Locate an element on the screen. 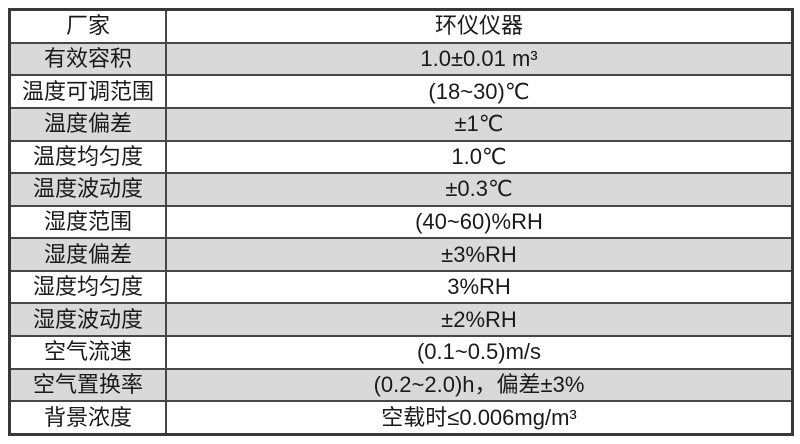  spec-label-cell: 湿度偏差 is located at coordinates (87, 254).